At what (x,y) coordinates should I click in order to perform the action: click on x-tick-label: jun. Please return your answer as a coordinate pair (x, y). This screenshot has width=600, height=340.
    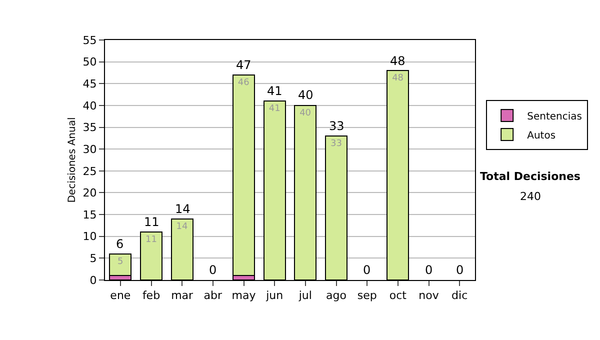
    Looking at the image, I should click on (274, 295).